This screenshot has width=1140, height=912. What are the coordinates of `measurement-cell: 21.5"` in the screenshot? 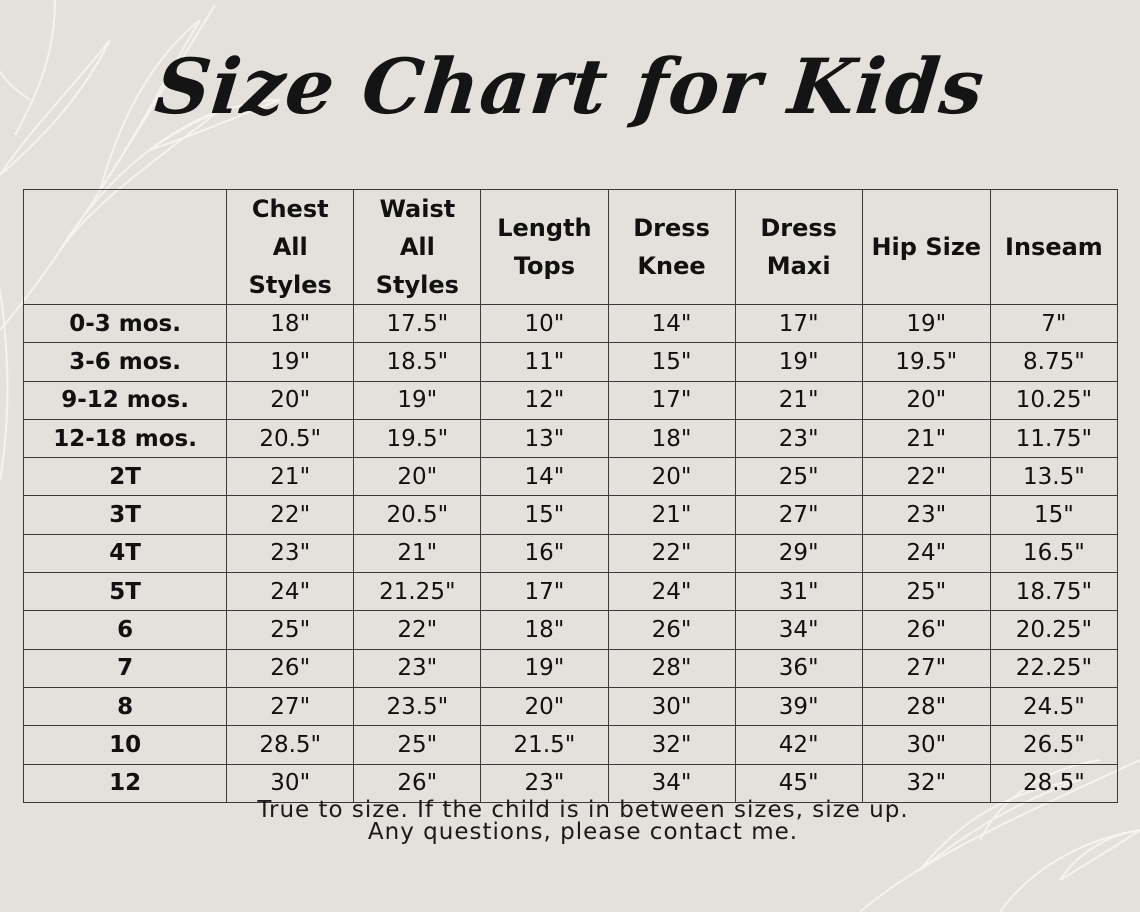 It's located at (544, 745).